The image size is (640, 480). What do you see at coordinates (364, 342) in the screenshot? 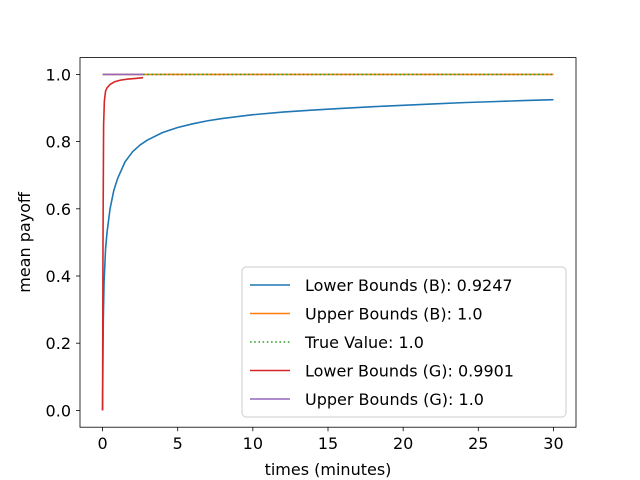
I see `legend-label-2: True Value: 1.0` at bounding box center [364, 342].